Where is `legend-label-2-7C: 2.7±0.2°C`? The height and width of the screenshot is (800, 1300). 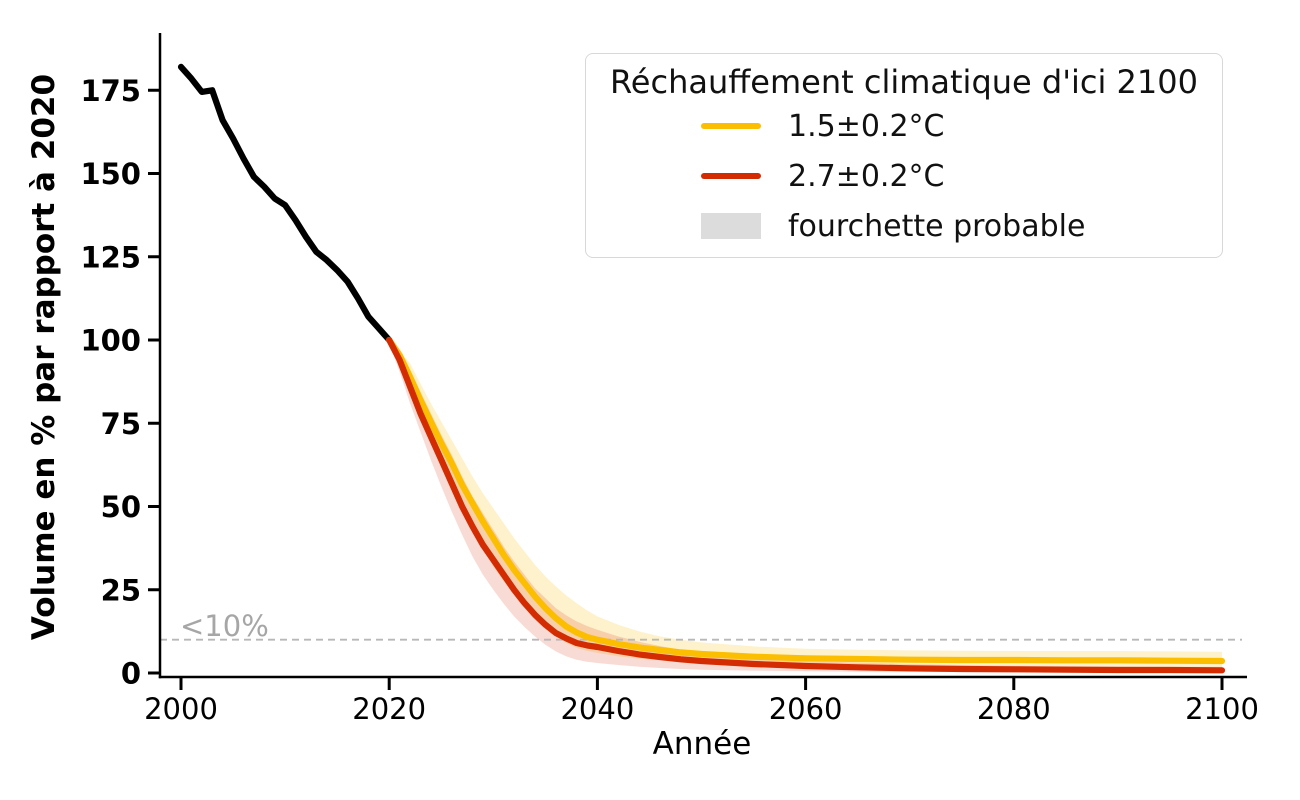 legend-label-2-7C: 2.7±0.2°C is located at coordinates (866, 176).